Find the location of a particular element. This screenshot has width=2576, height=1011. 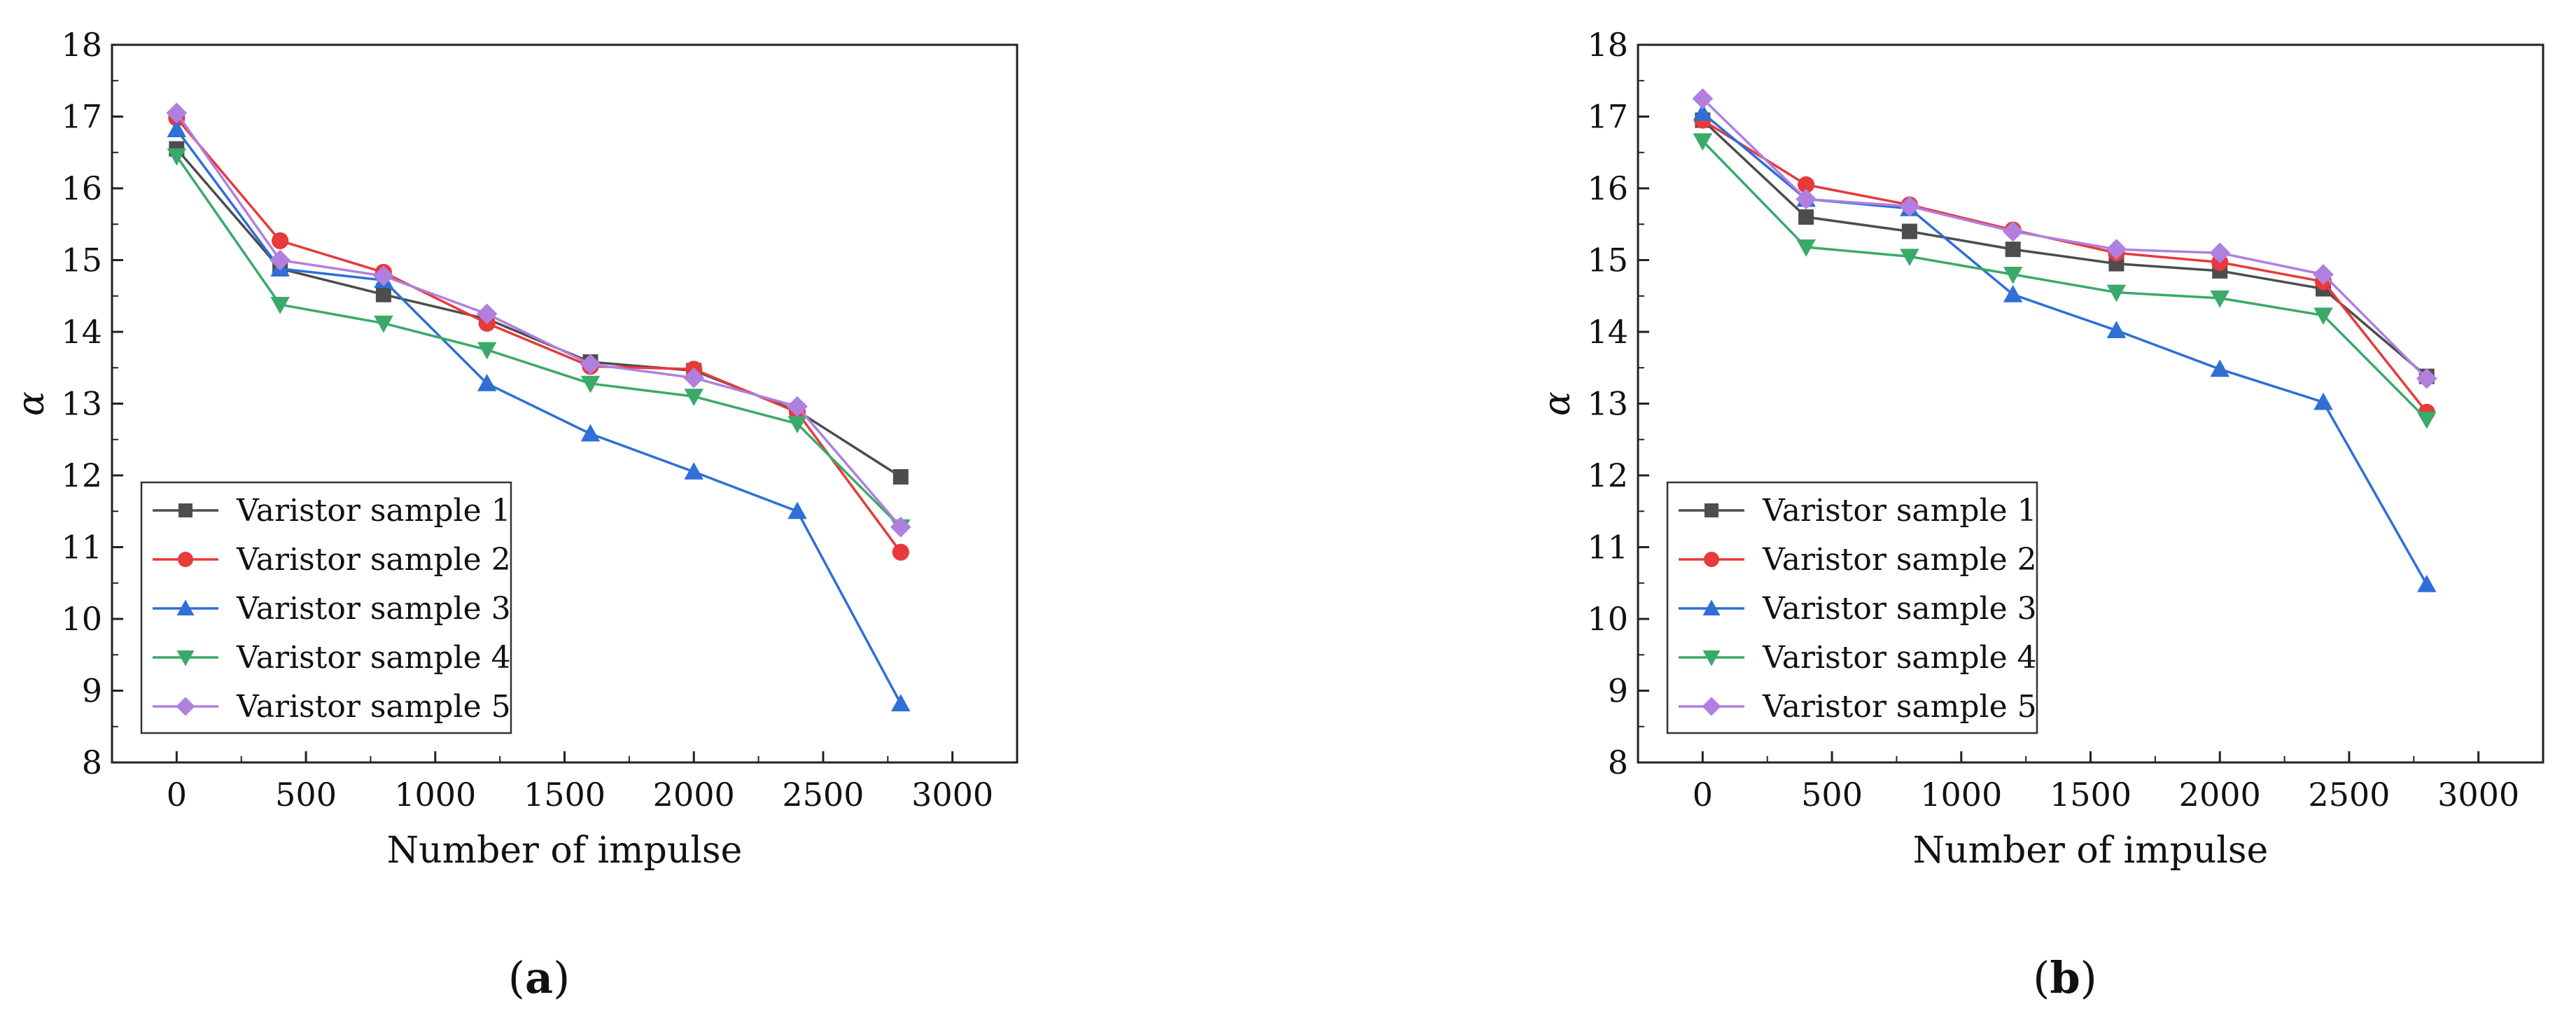

x-tick-label: 2000 is located at coordinates (2220, 795).